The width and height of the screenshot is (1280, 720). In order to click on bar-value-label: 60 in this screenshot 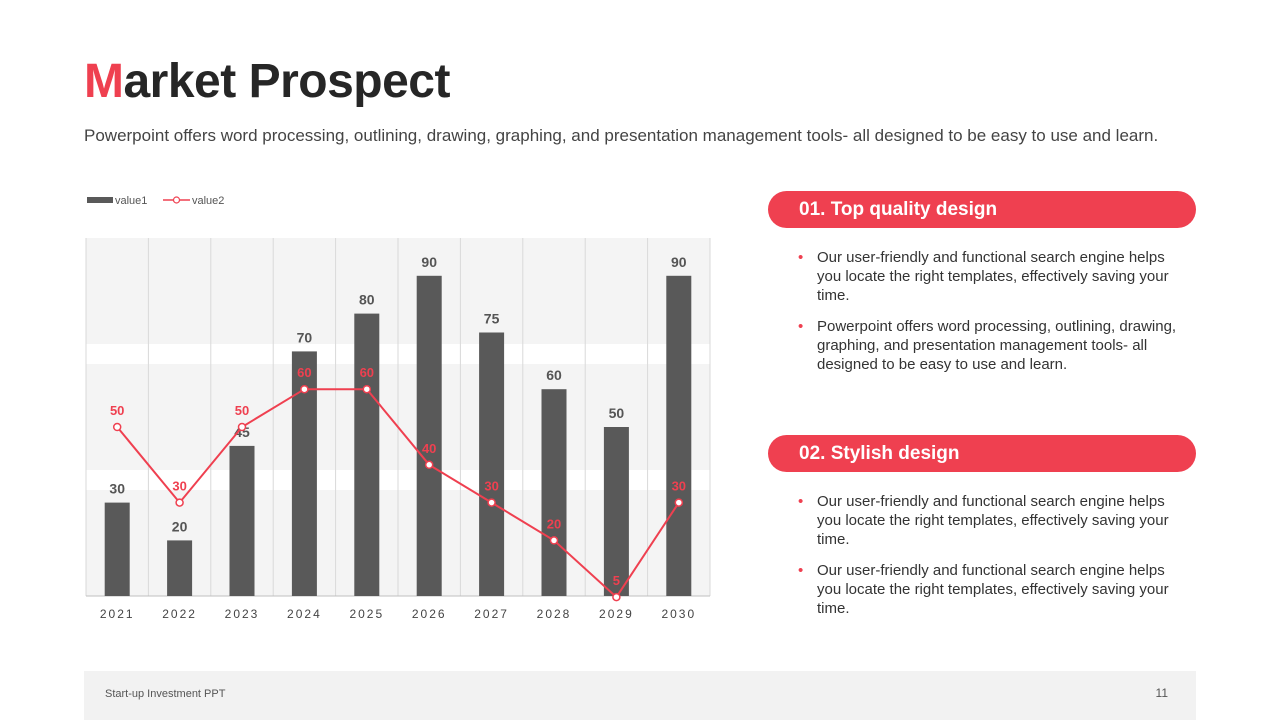, I will do `click(554, 375)`.